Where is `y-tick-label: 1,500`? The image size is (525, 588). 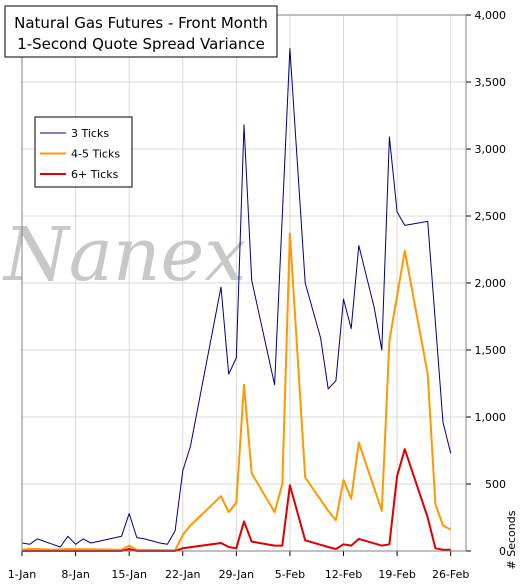 y-tick-label: 1,500 is located at coordinates (491, 350).